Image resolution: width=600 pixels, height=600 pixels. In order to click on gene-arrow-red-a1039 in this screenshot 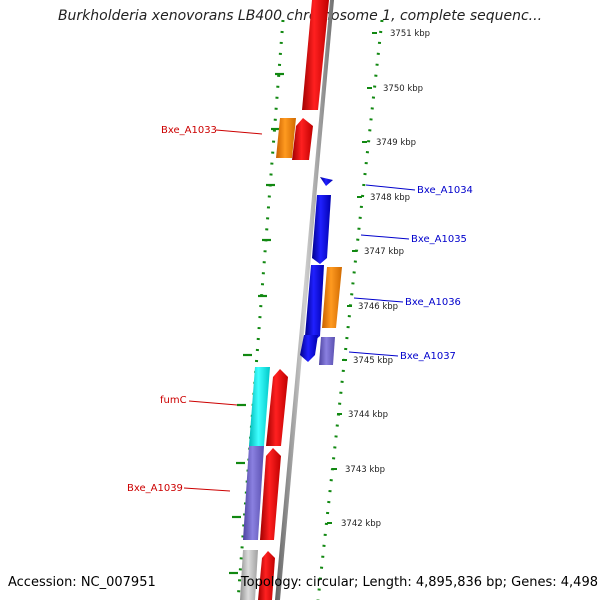, I will do `click(270, 494)`.